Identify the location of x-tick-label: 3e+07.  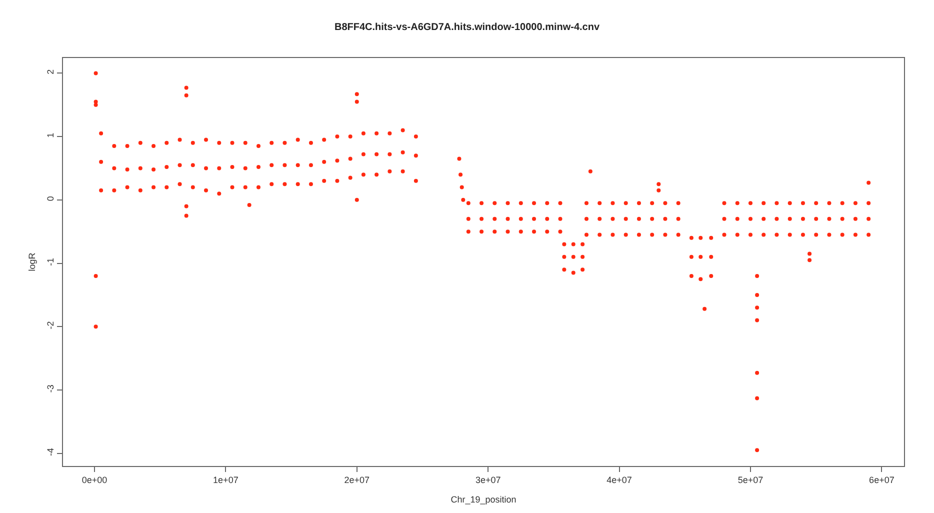
(488, 479).